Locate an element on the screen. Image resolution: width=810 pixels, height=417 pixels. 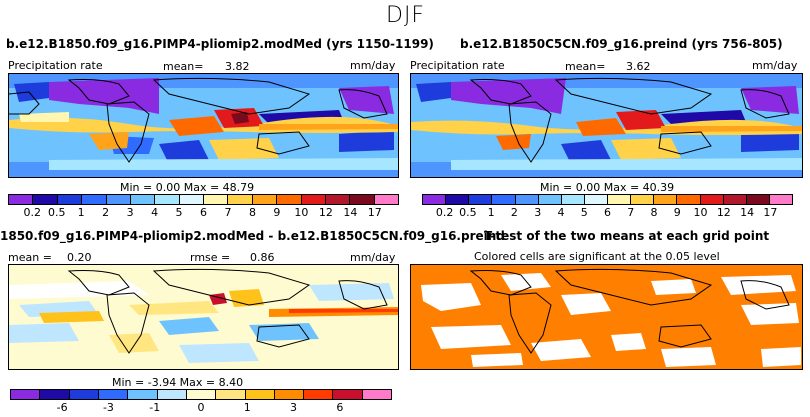
region-dry-north-africa is located at coordinates (104, 96).